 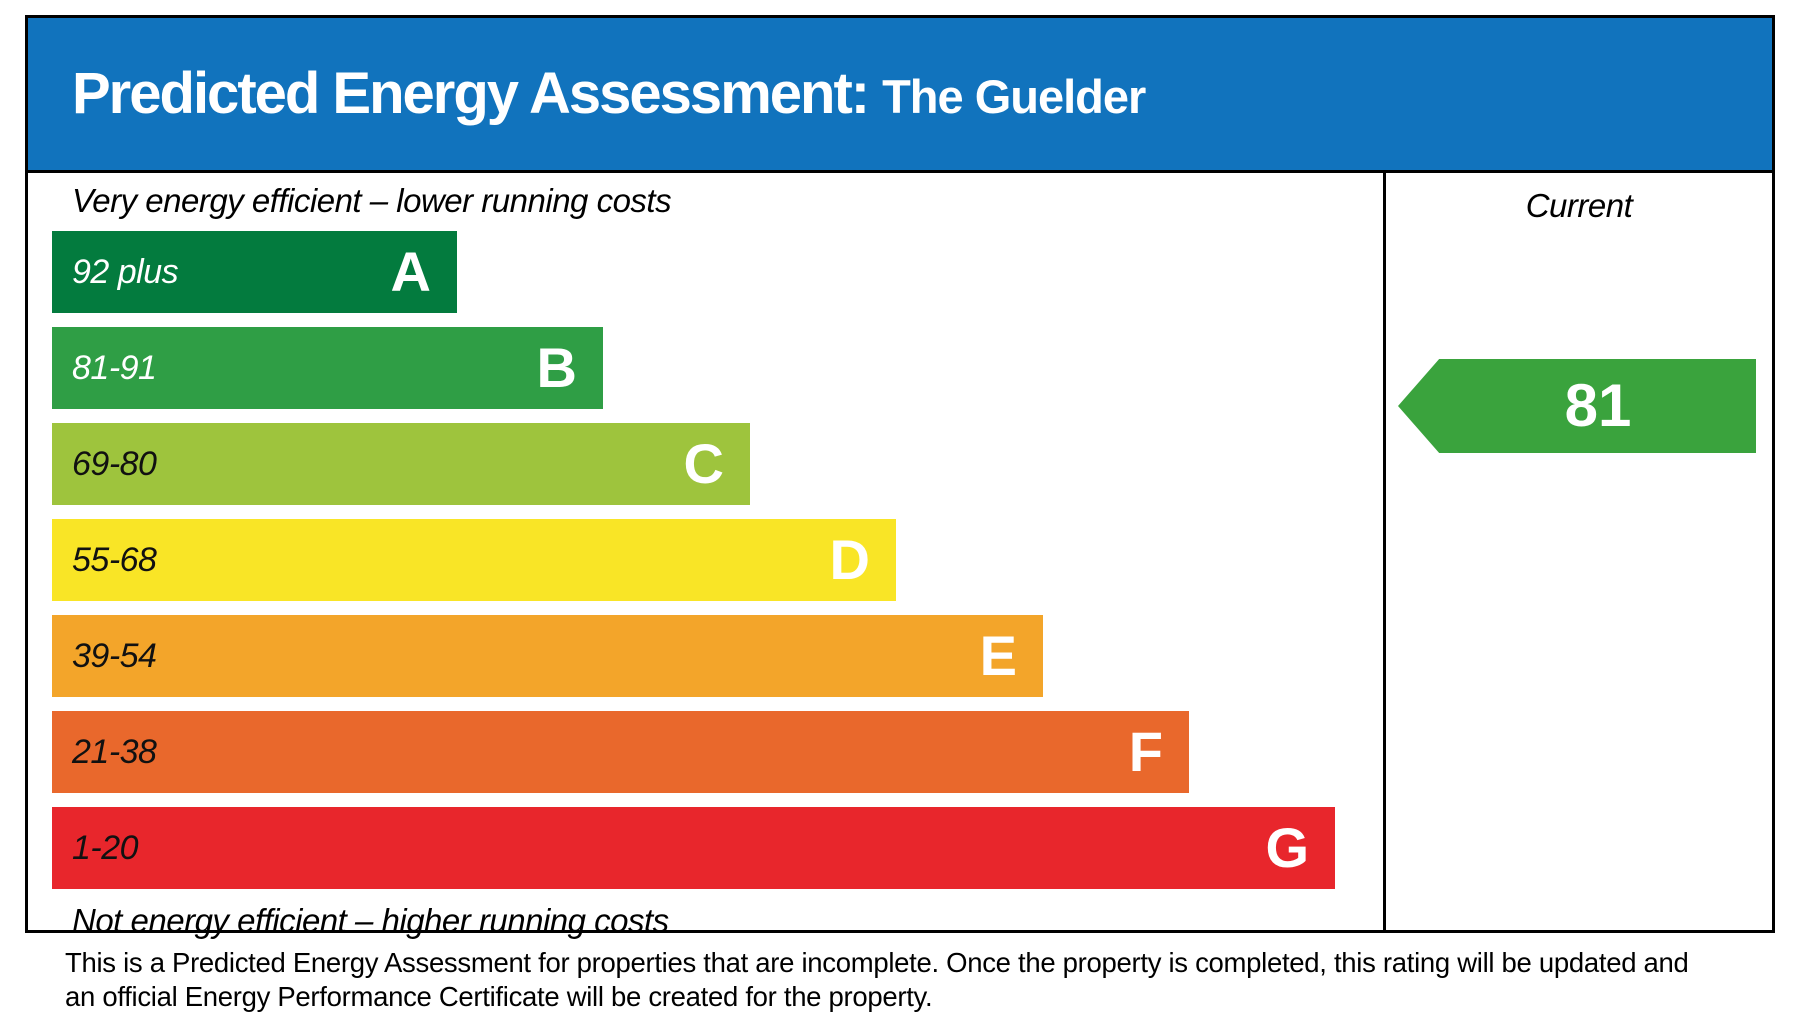 I want to click on band-letter: B, so click(x=556, y=367).